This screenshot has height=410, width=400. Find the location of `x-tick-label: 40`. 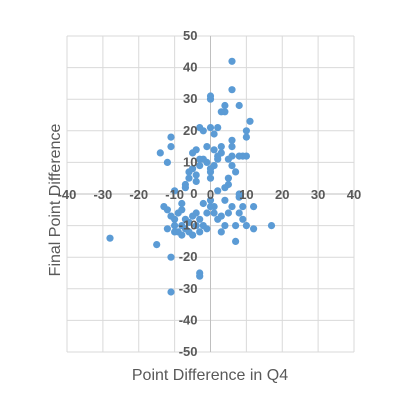

x-tick-label: 40 is located at coordinates (354, 194).